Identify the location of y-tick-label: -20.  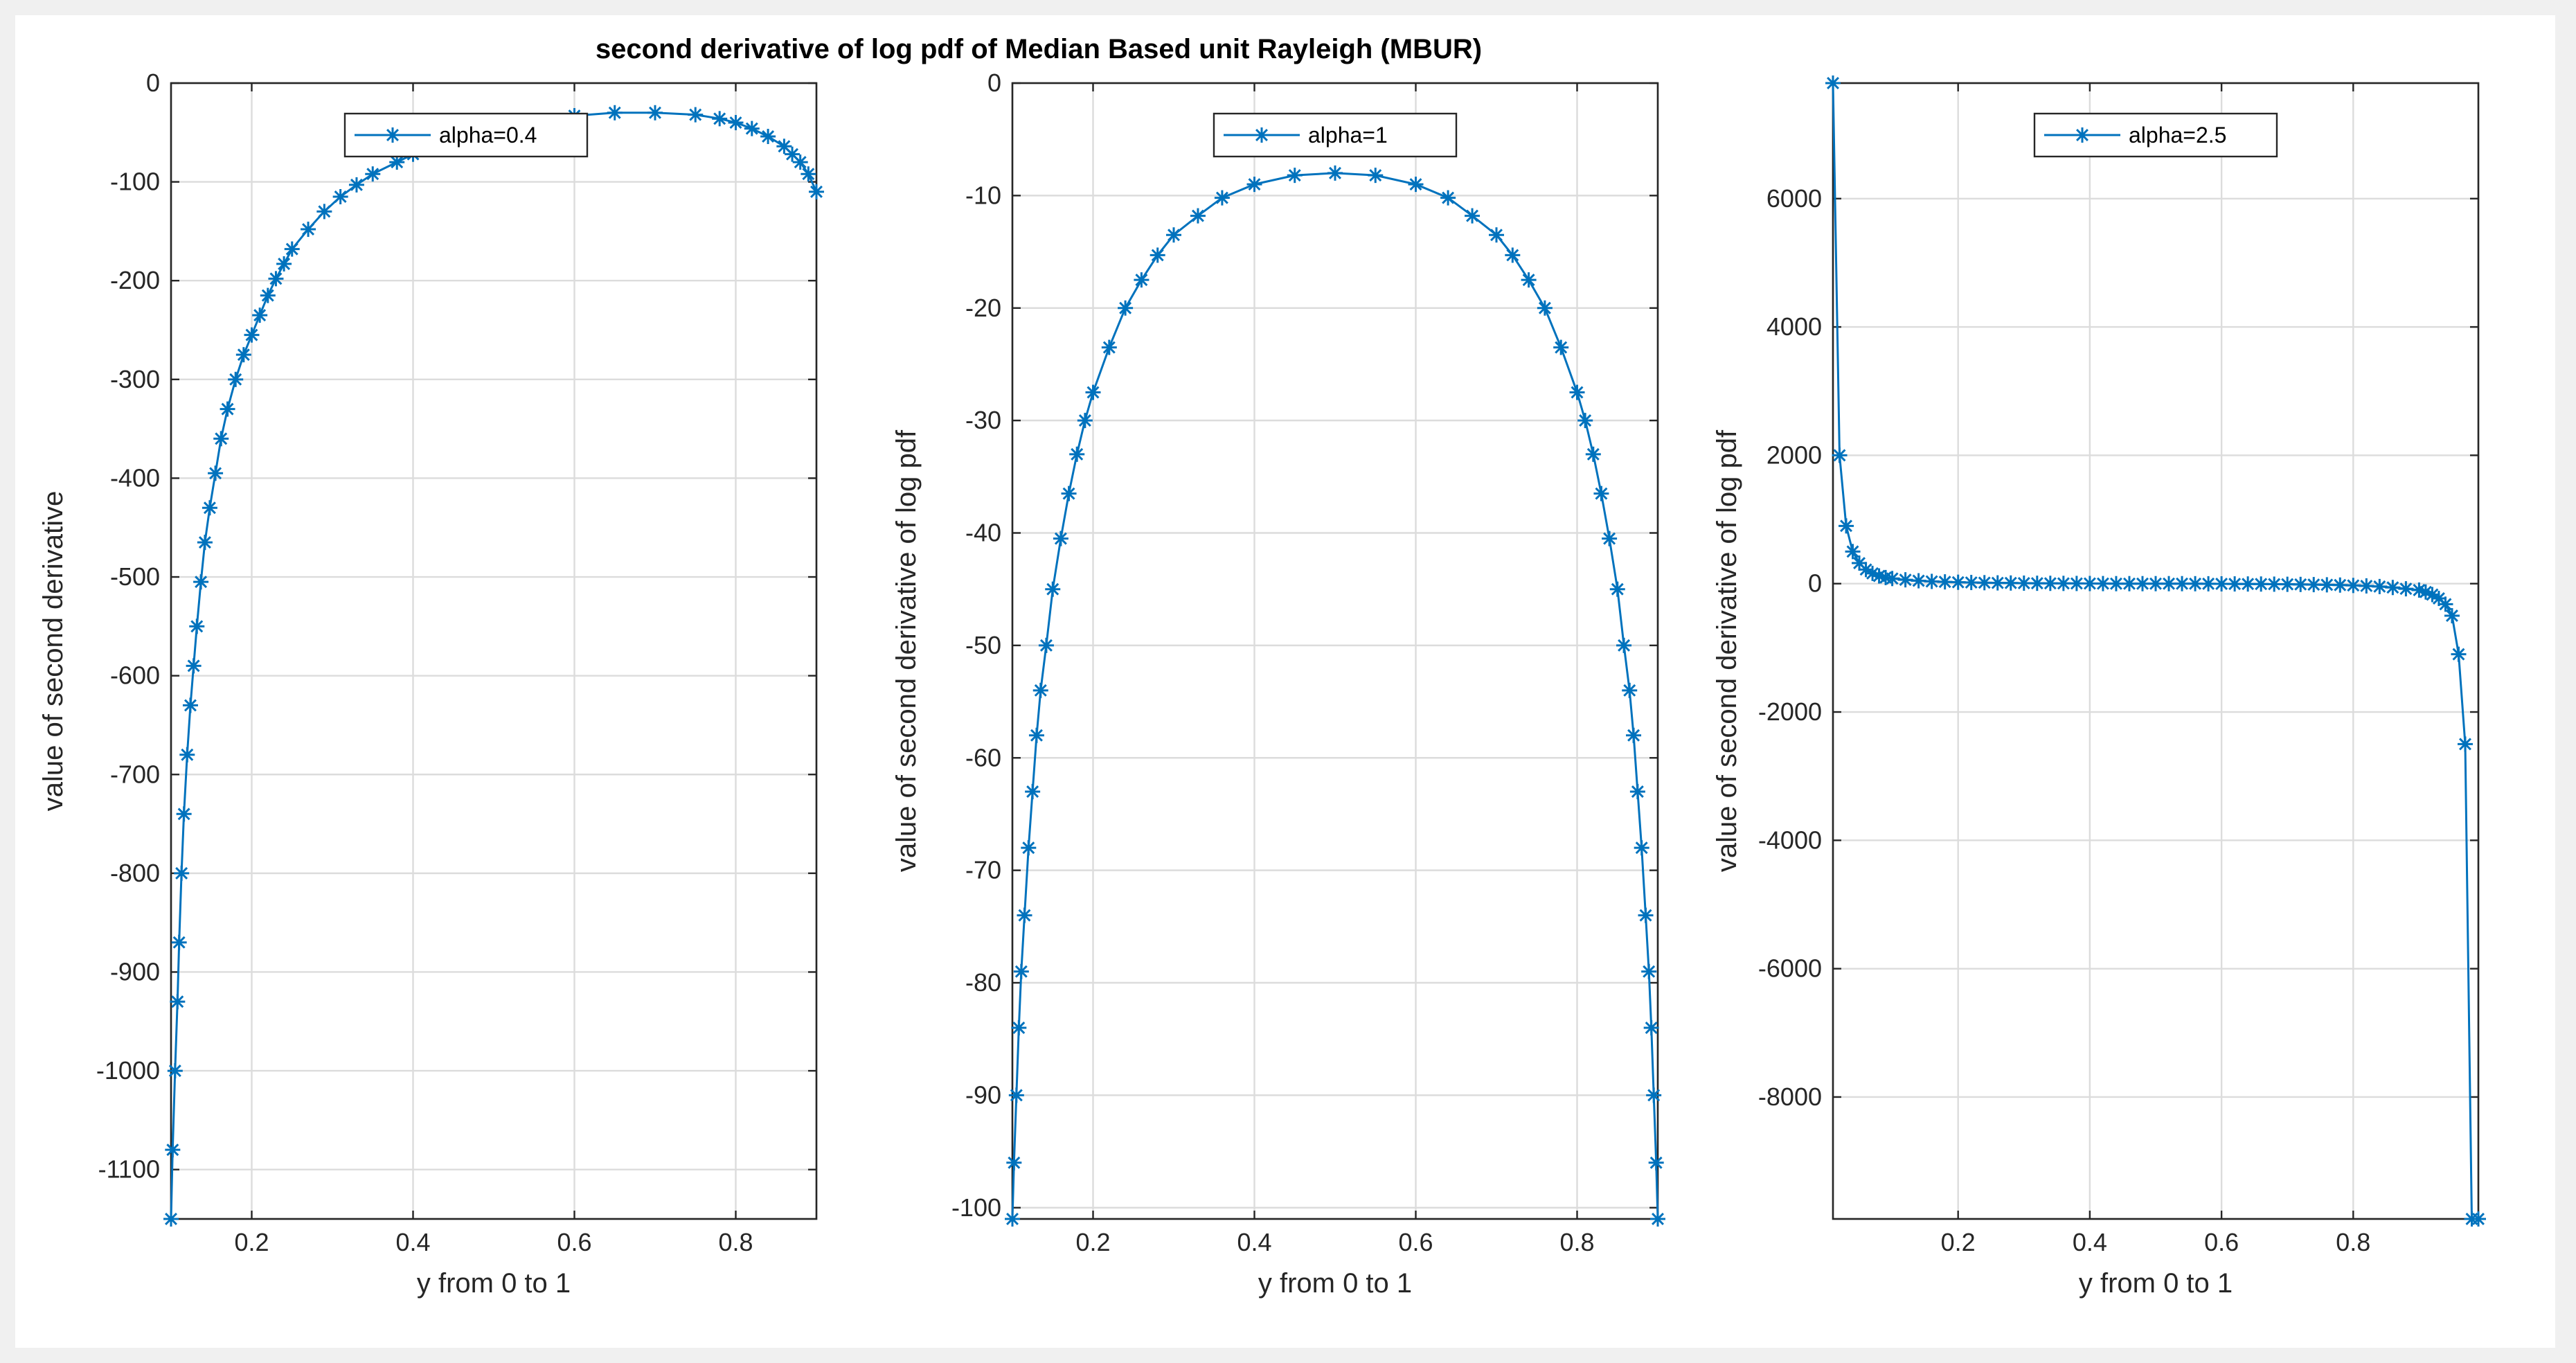
(983, 308).